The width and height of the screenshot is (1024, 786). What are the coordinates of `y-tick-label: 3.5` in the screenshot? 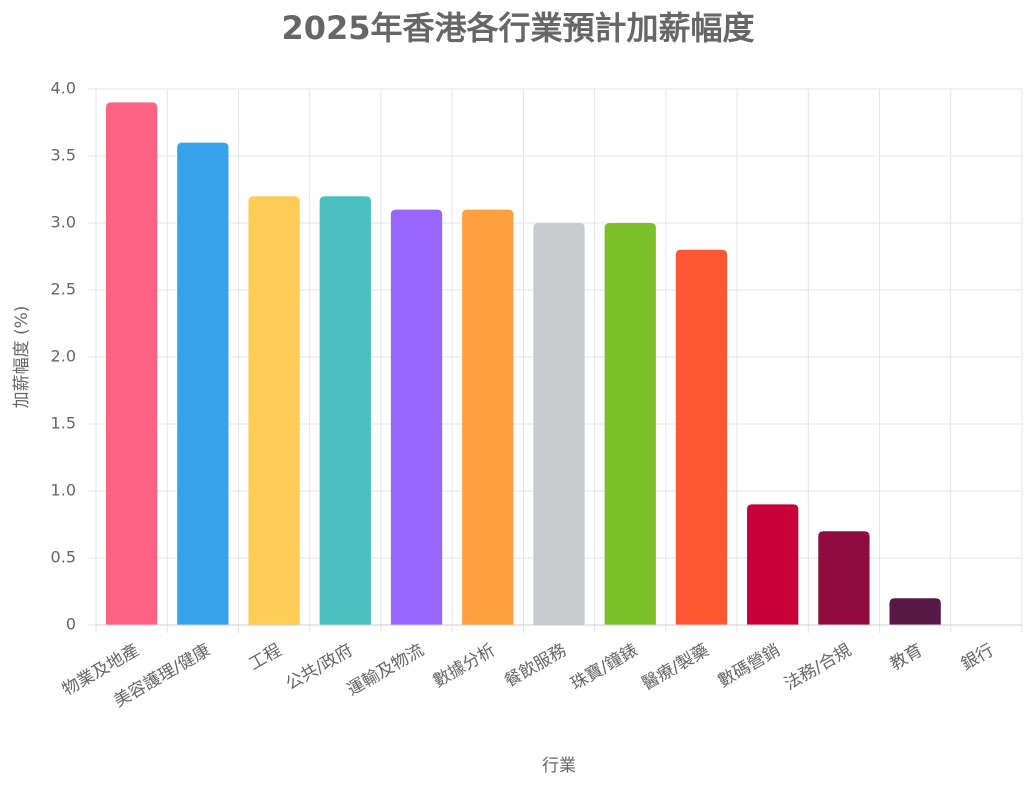 It's located at (63, 155).